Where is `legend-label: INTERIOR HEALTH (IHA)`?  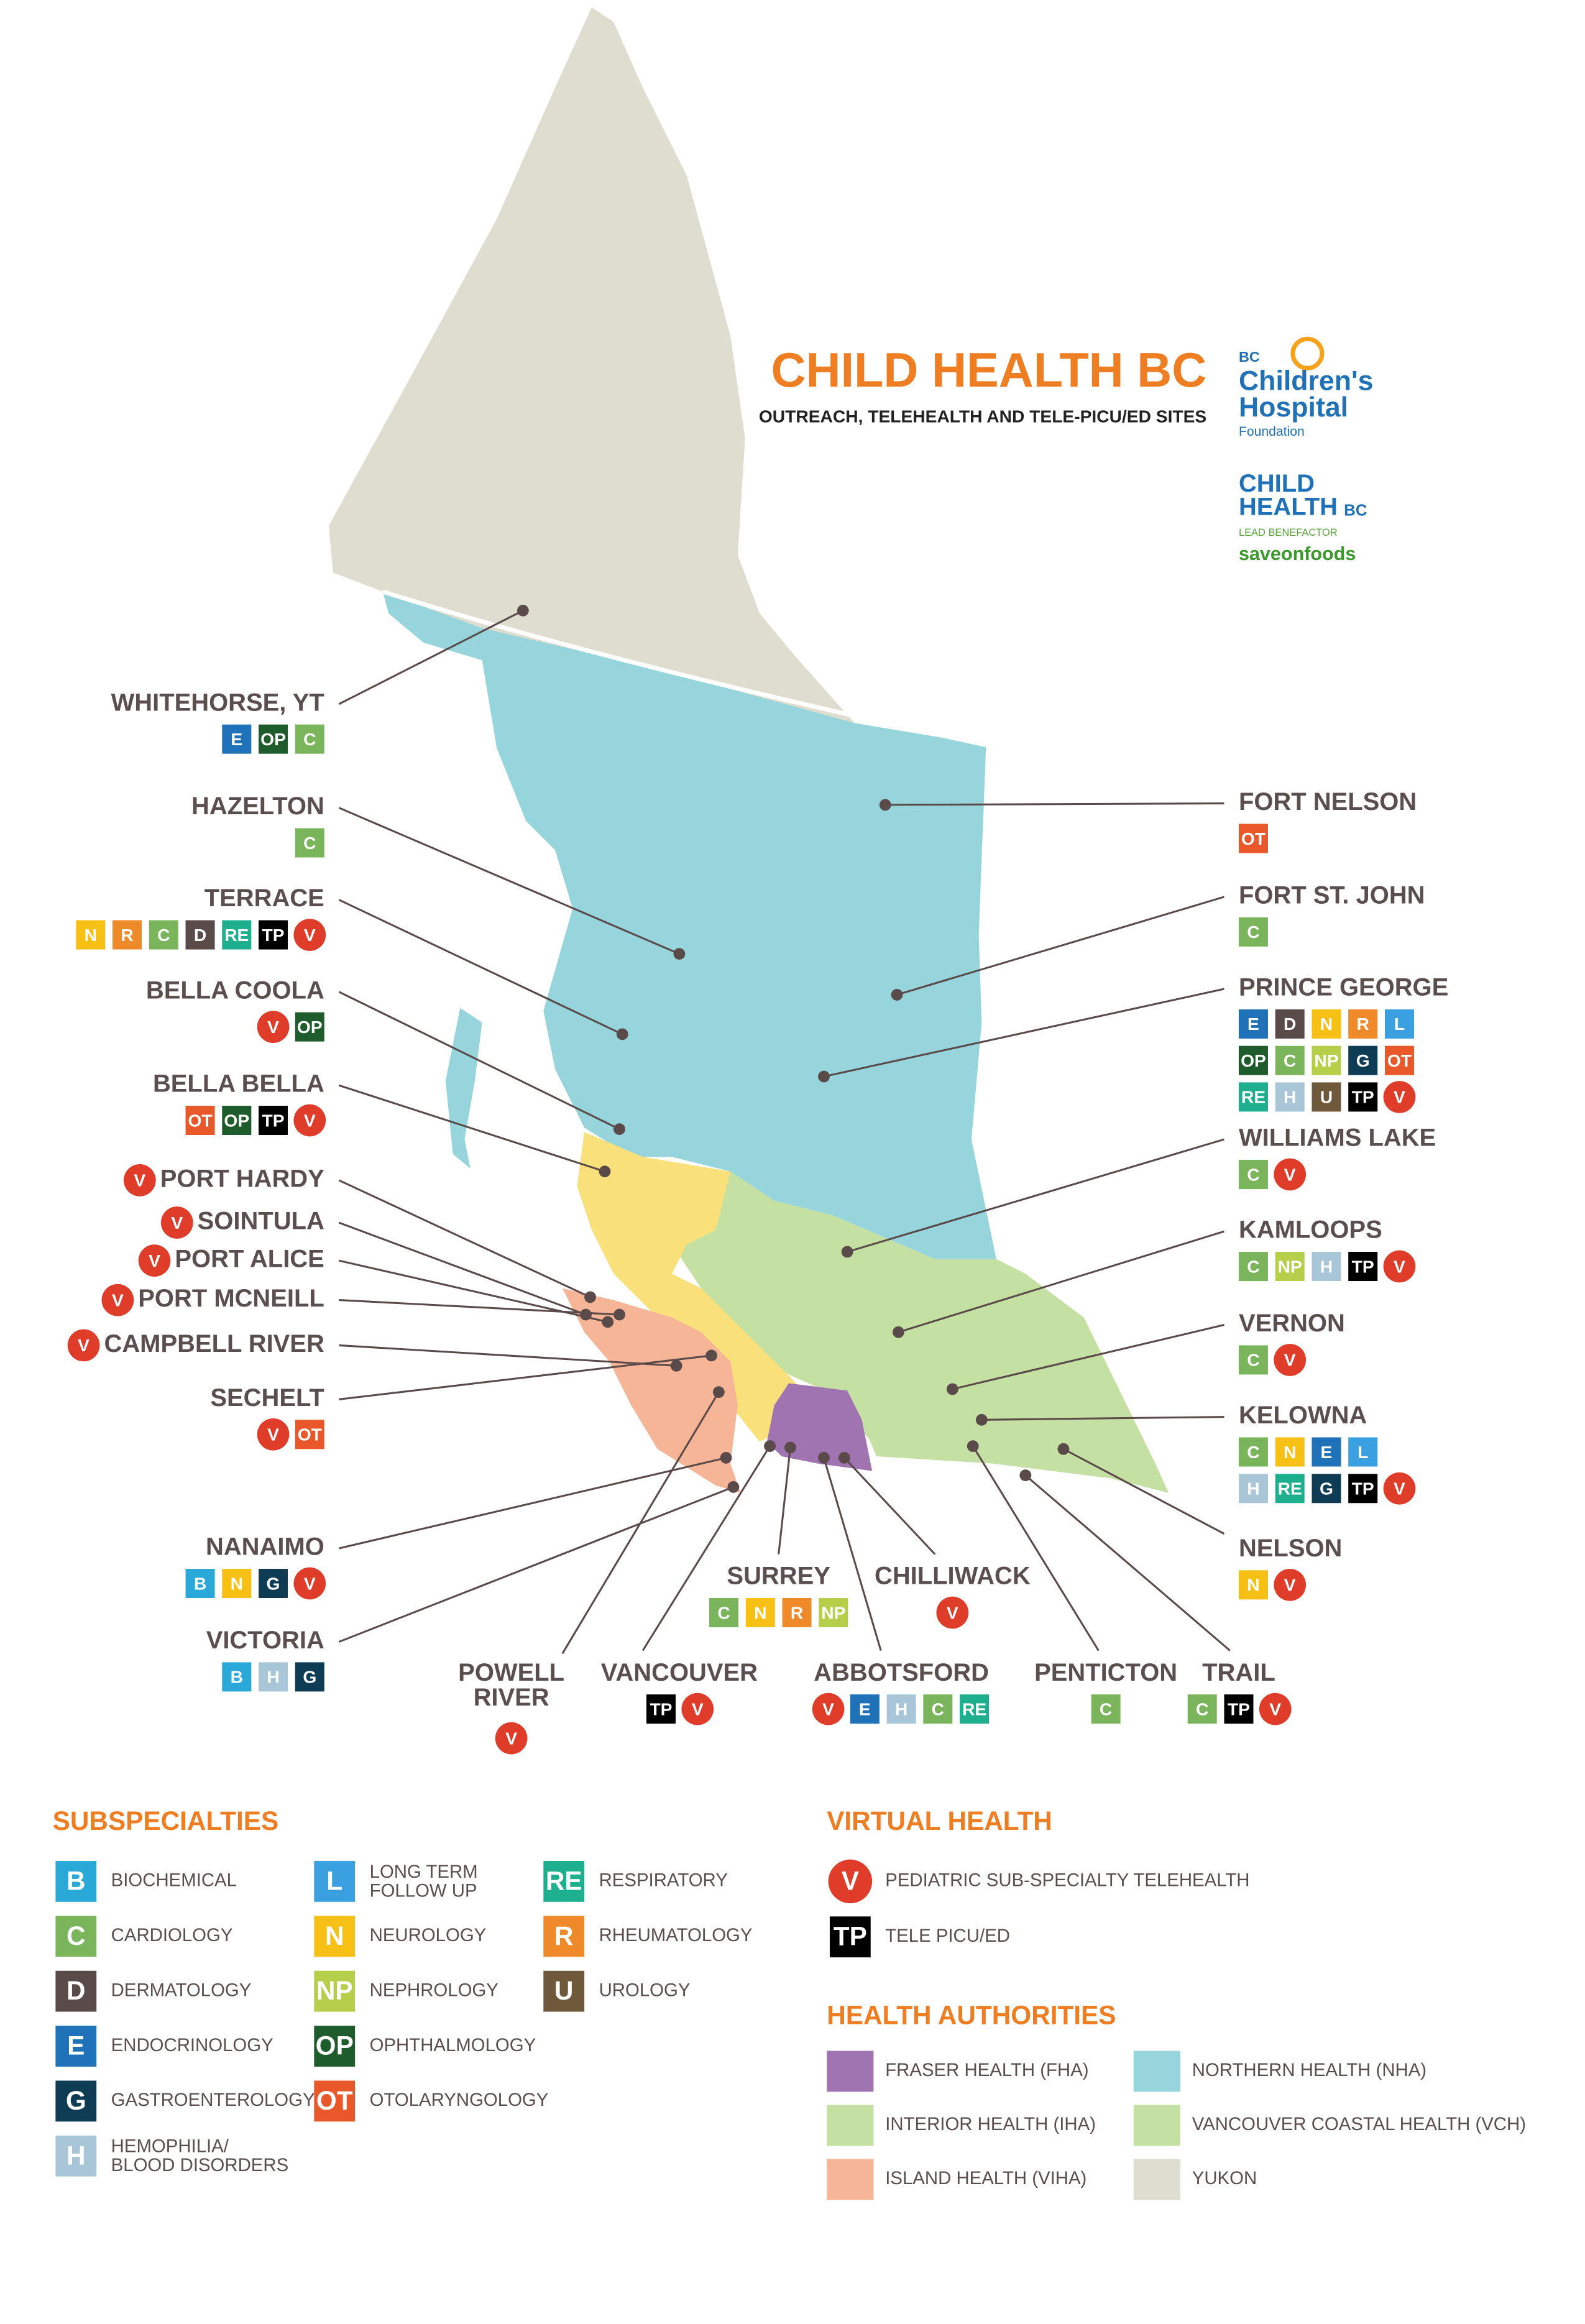
legend-label: INTERIOR HEALTH (IHA) is located at coordinates (990, 2124).